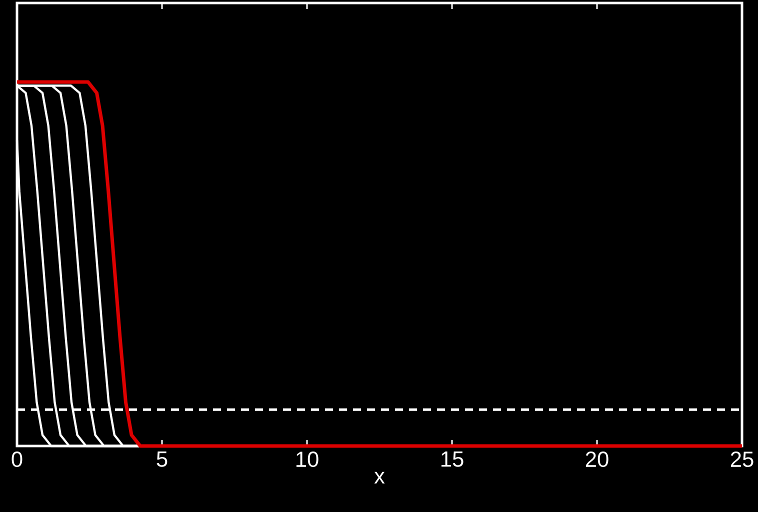 The height and width of the screenshot is (512, 758). What do you see at coordinates (597, 460) in the screenshot?
I see `x-tick-label: 20` at bounding box center [597, 460].